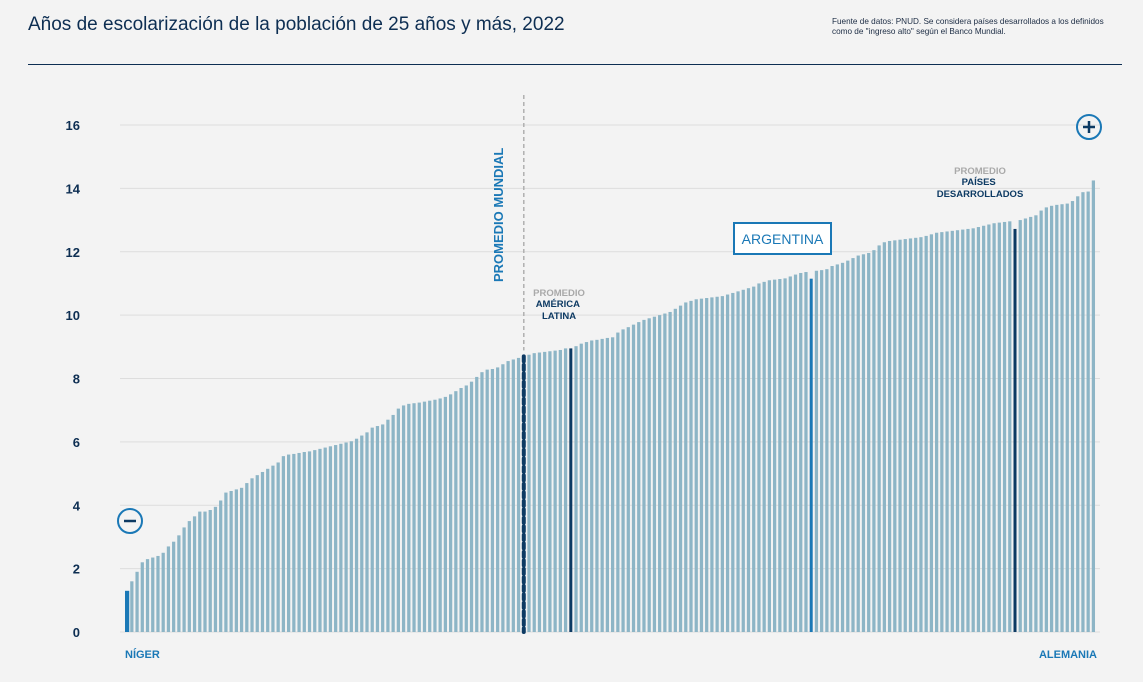 This screenshot has width=1143, height=682. I want to click on y-tick-label: 2, so click(76, 569).